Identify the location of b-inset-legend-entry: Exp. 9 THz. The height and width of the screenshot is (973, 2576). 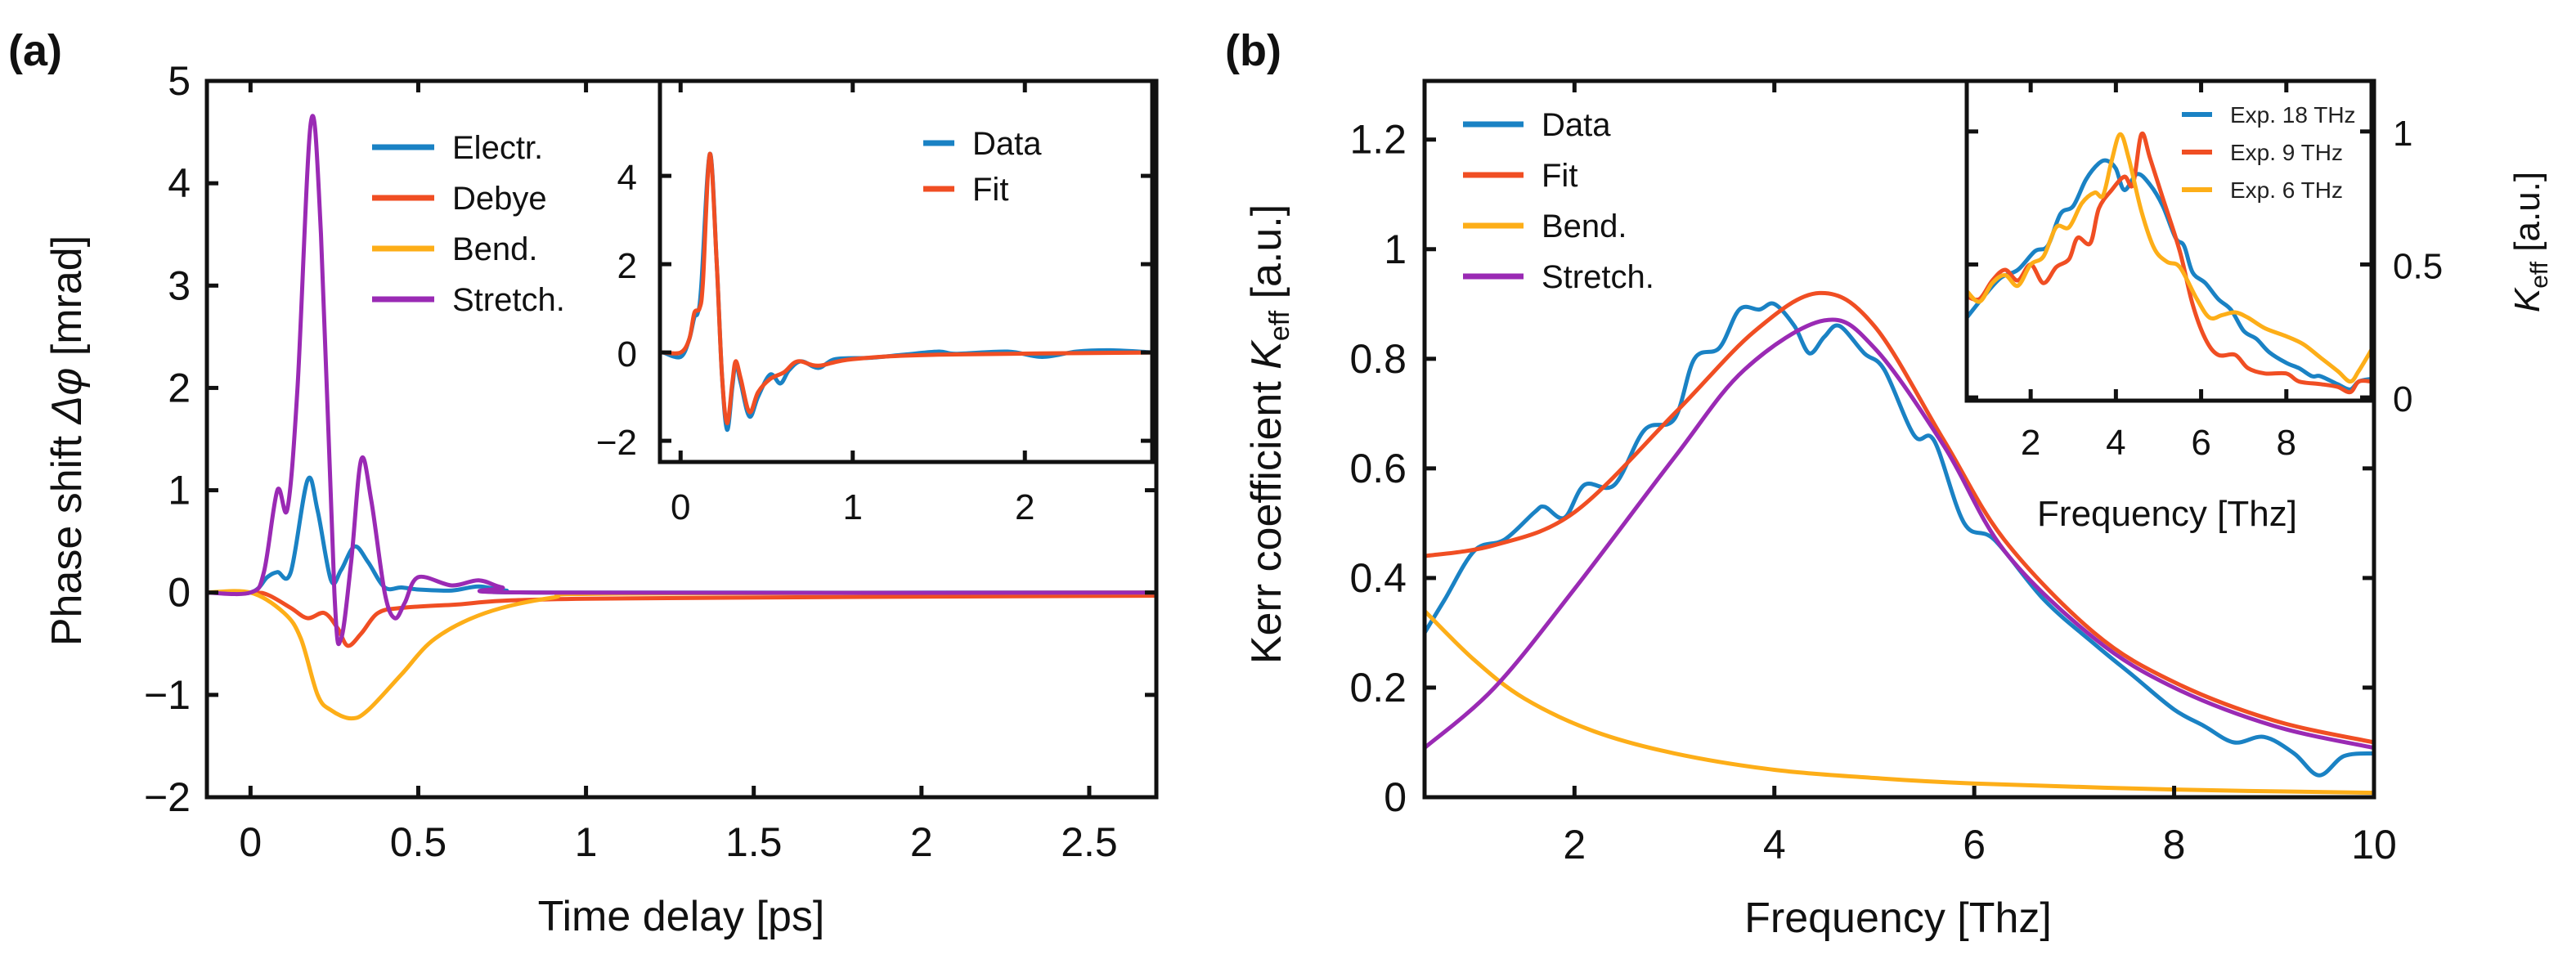
(2262, 152).